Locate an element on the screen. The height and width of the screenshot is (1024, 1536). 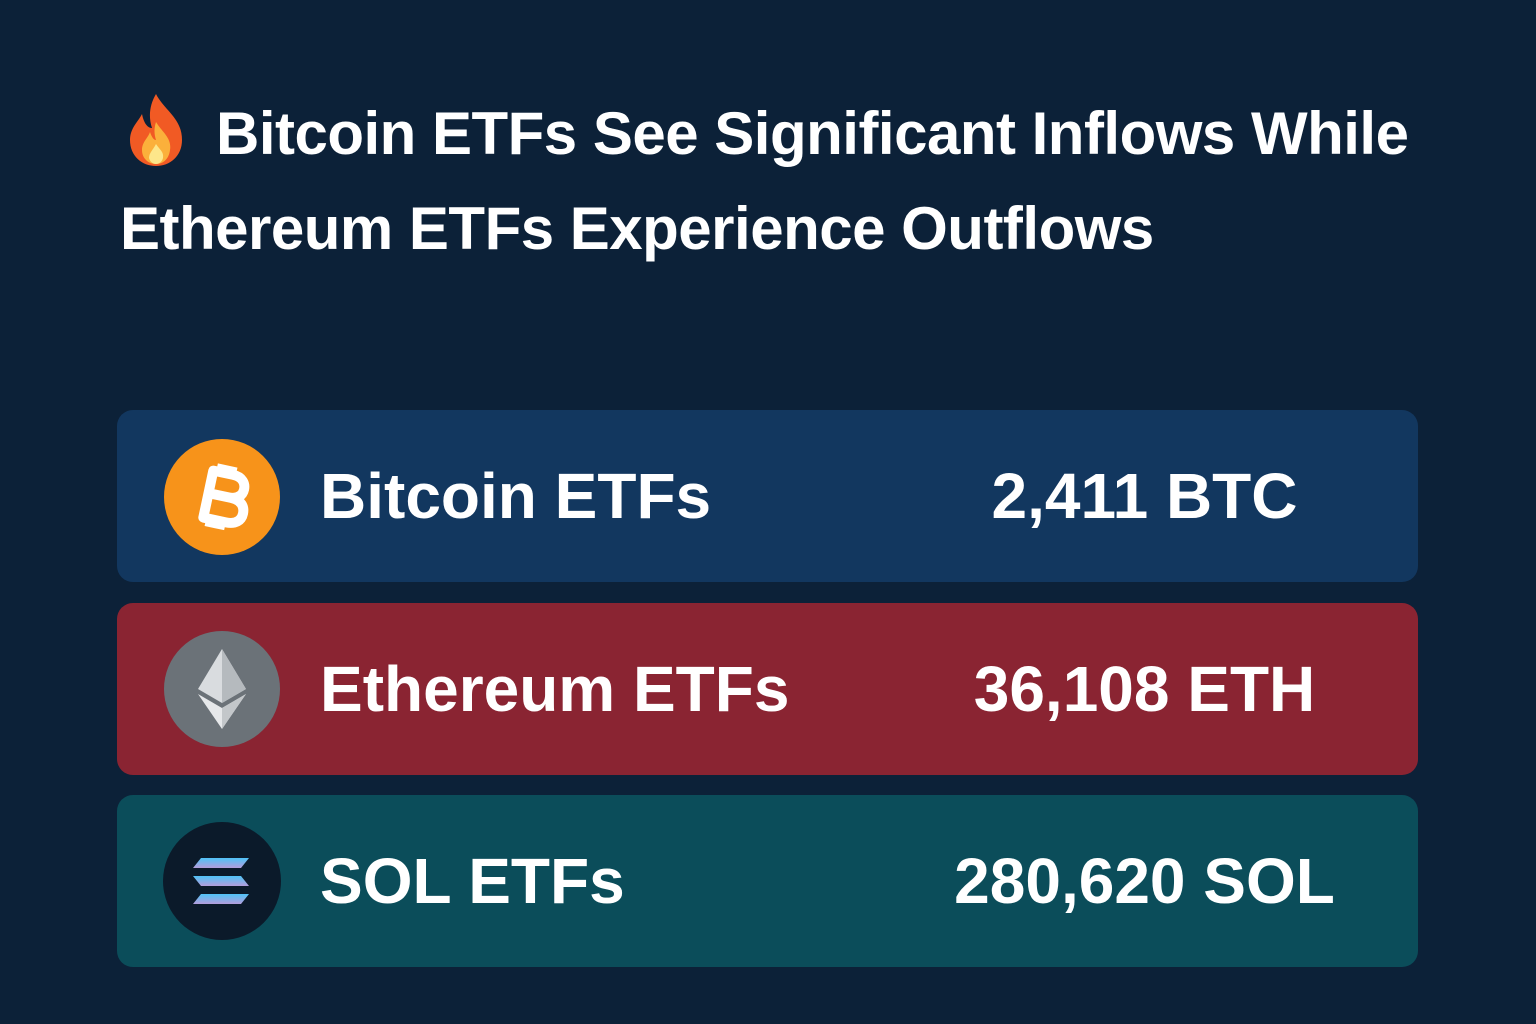
row-label: Ethereum ETFs is located at coordinates (555, 689).